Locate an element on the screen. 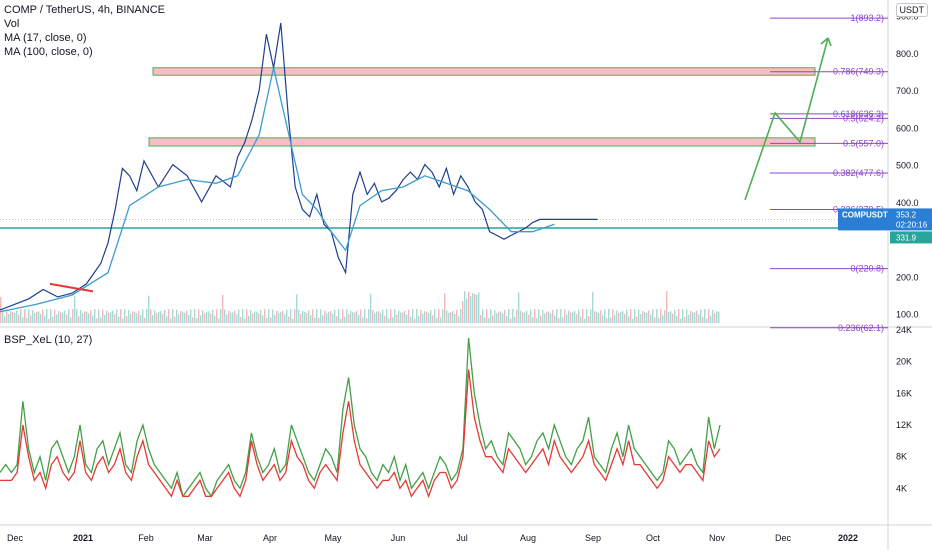 The width and height of the screenshot is (932, 555). y-tick-label: 800.0 is located at coordinates (907, 54).